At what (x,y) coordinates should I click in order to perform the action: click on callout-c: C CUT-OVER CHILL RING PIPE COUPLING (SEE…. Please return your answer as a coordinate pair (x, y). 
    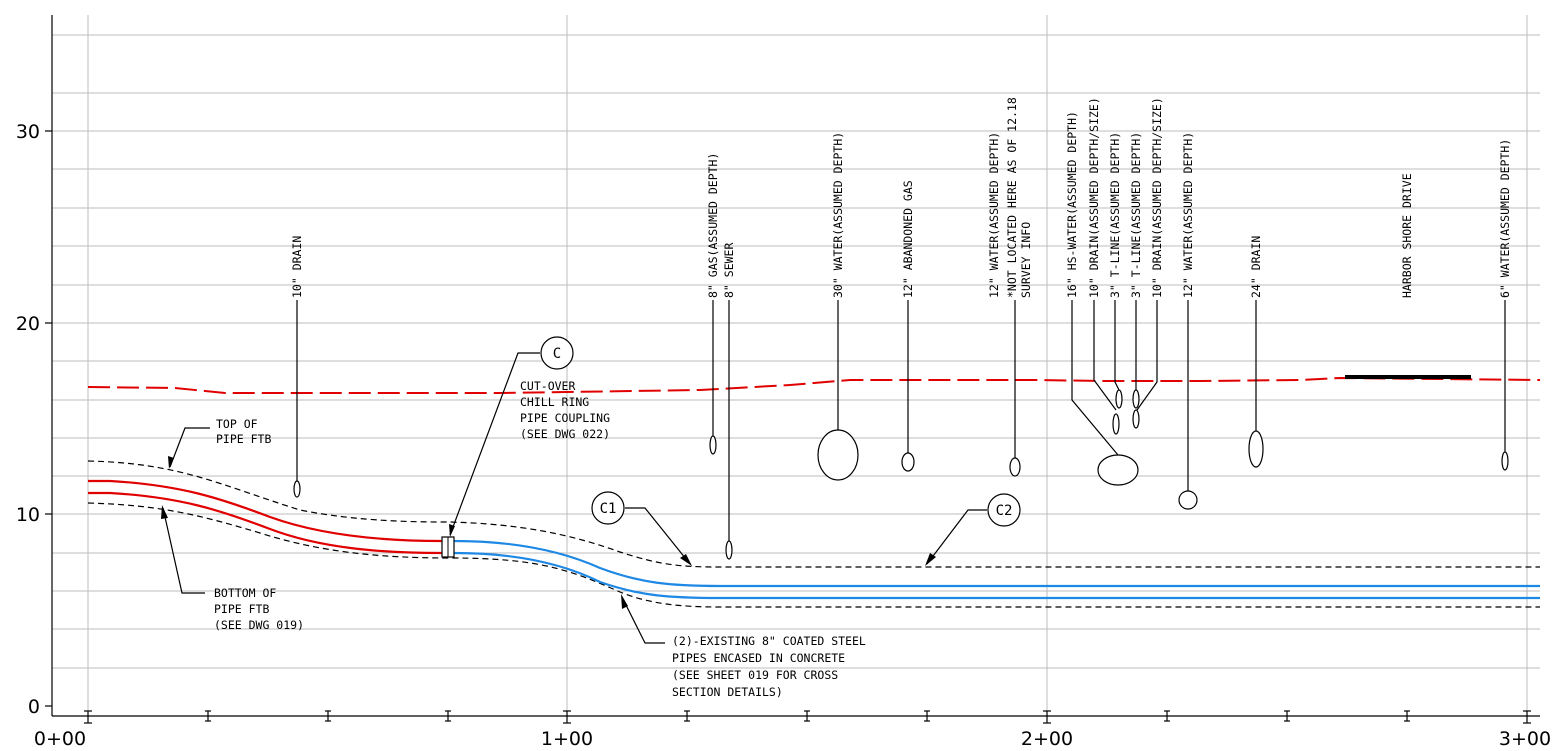
    Looking at the image, I should click on (529, 436).